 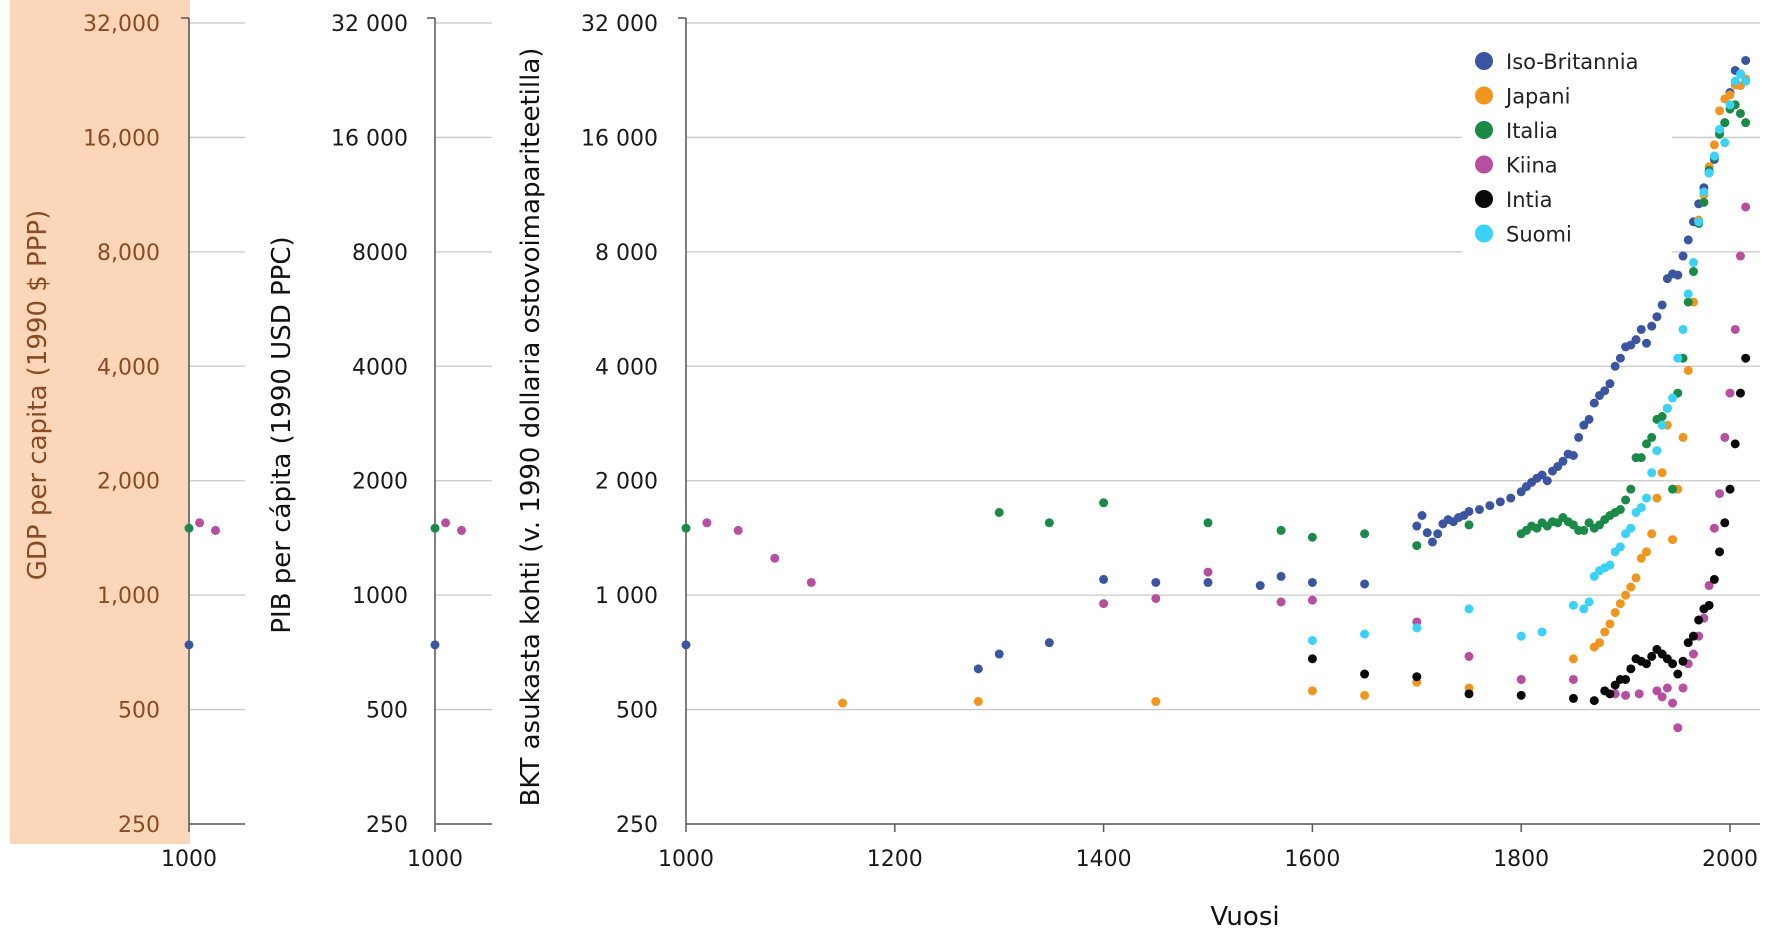 What do you see at coordinates (626, 253) in the screenshot?
I see `y-tick-label-main: 8 000` at bounding box center [626, 253].